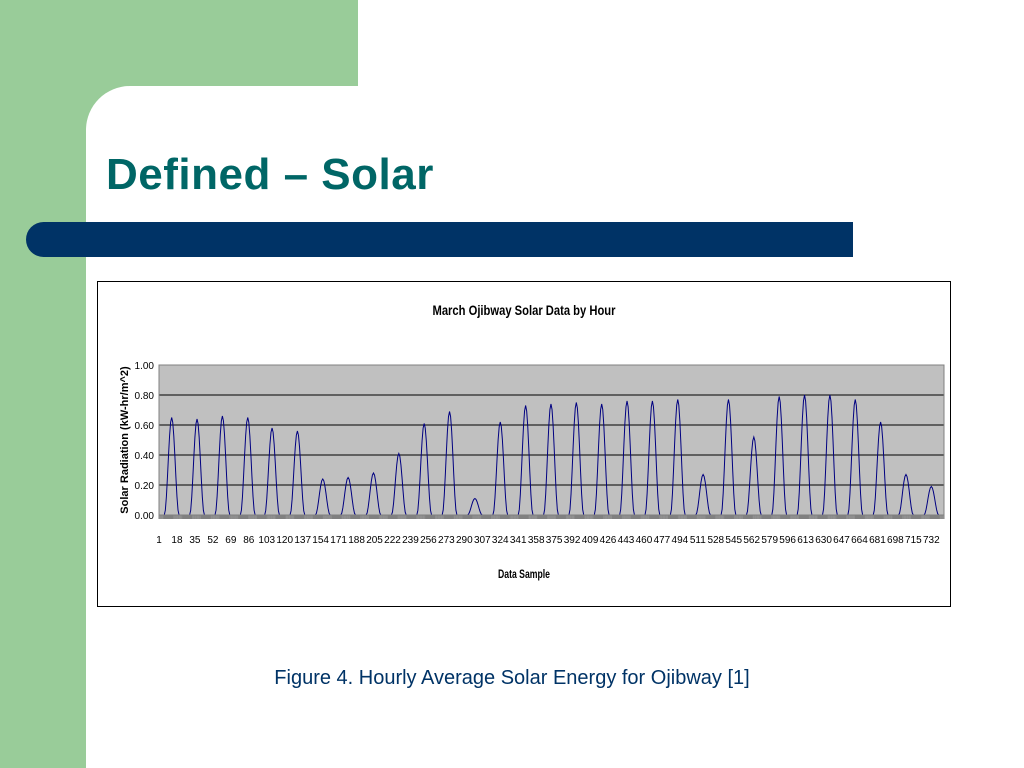 This screenshot has height=768, width=1024. Describe the element at coordinates (266, 540) in the screenshot. I see `x-tick-label: 103` at that location.